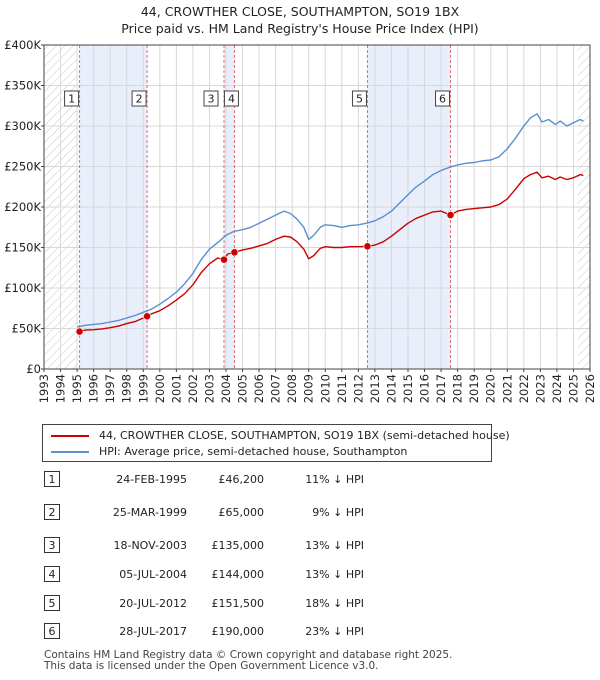 The width and height of the screenshot is (600, 680). What do you see at coordinates (342, 388) in the screenshot?
I see `x-tick-label: 2011` at bounding box center [342, 388].